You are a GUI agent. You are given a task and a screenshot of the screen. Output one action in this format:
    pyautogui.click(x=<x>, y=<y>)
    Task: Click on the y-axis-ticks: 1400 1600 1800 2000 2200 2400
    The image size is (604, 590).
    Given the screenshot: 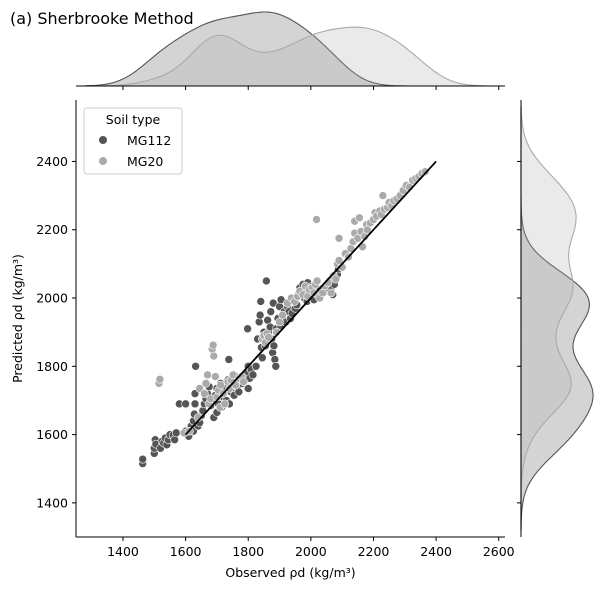 What is the action you would take?
    pyautogui.click(x=56, y=332)
    